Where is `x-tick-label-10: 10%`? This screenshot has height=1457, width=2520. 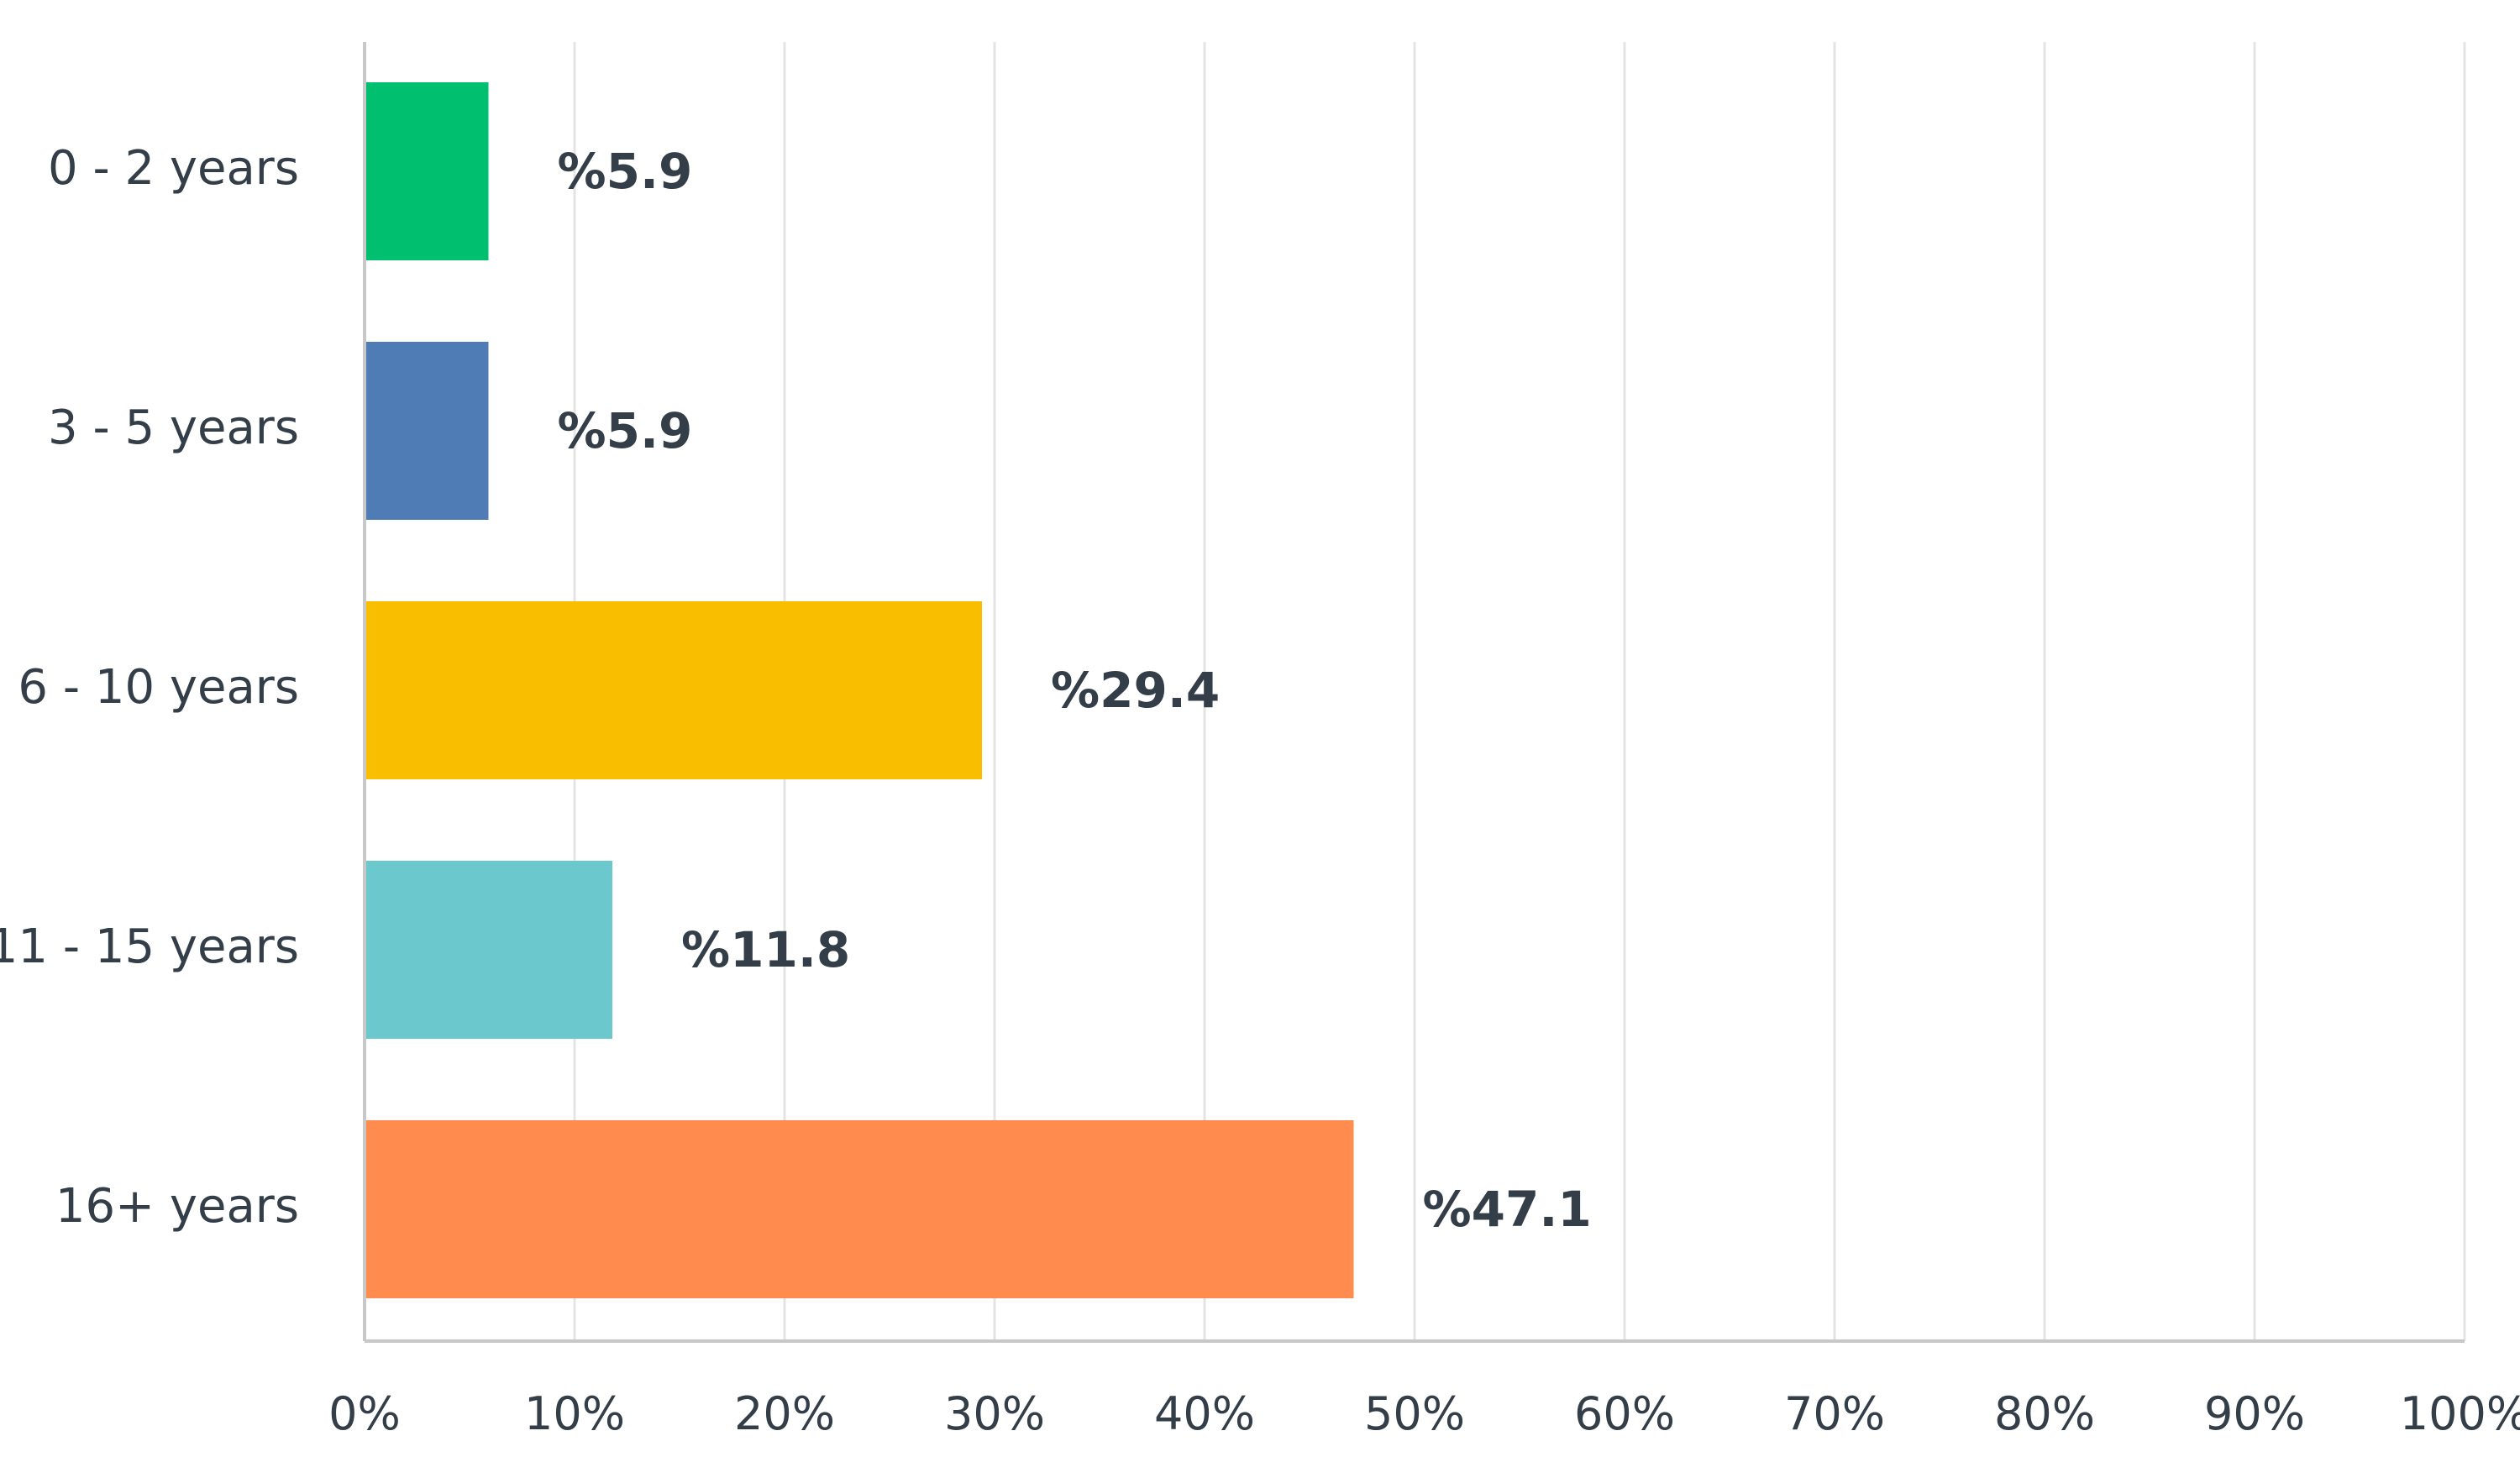 x-tick-label-10: 10% is located at coordinates (574, 1413).